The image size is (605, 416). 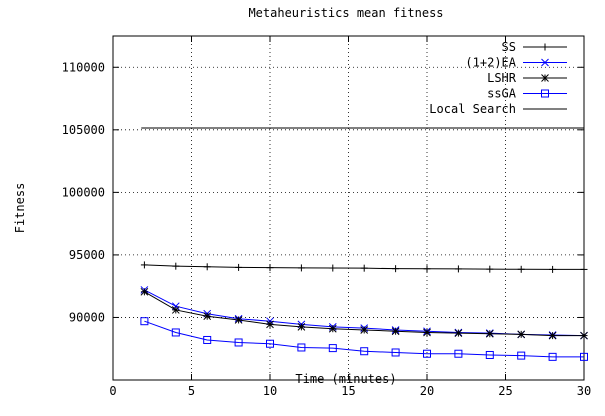 I want to click on x-tick-label: 5, so click(x=191, y=391).